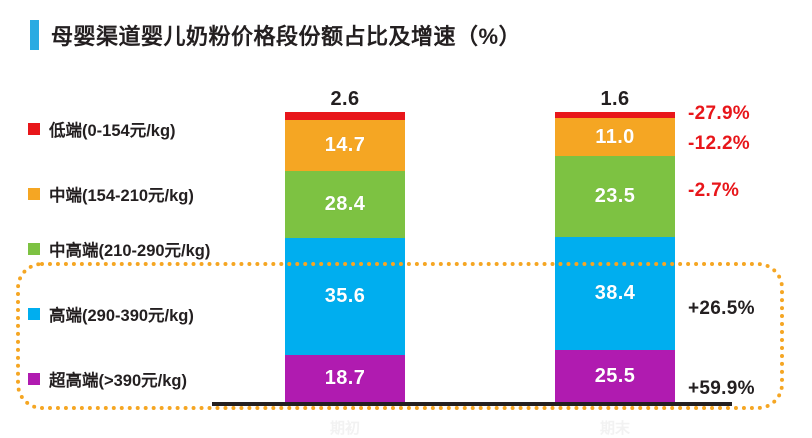 The height and width of the screenshot is (438, 812). I want to click on bar-segment: 23.5, so click(615, 196).